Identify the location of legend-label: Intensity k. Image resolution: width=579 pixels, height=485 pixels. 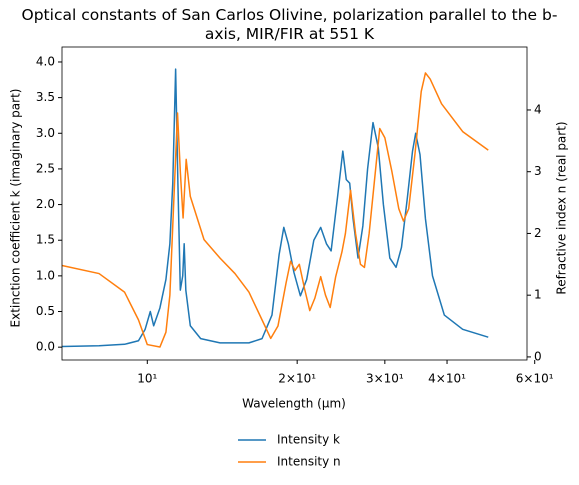
(308, 440).